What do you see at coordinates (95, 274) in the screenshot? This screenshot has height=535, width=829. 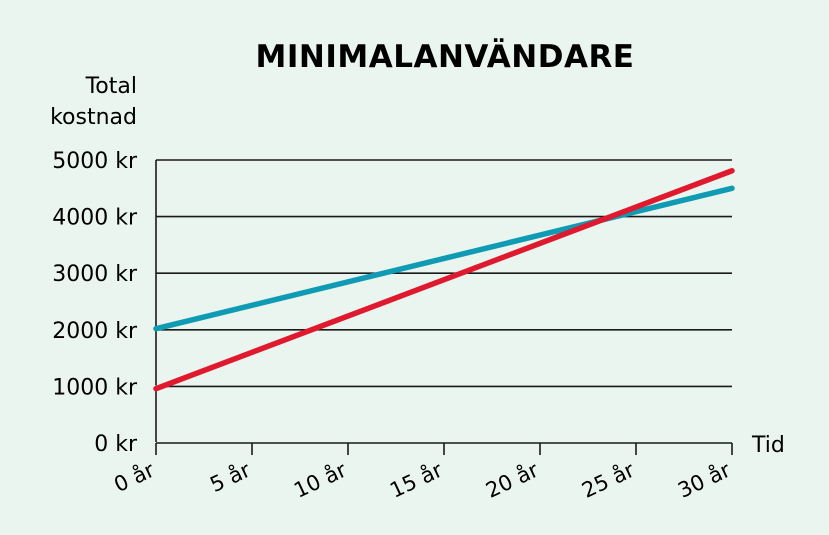 I see `y-tick-label: 3000 kr` at bounding box center [95, 274].